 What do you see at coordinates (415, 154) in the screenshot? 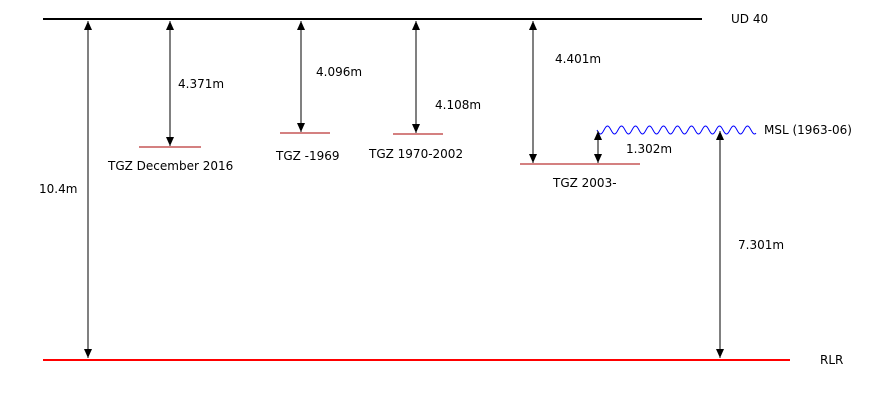
I see `tgz-1970-2002-label: TGZ 1970-2002` at bounding box center [415, 154].